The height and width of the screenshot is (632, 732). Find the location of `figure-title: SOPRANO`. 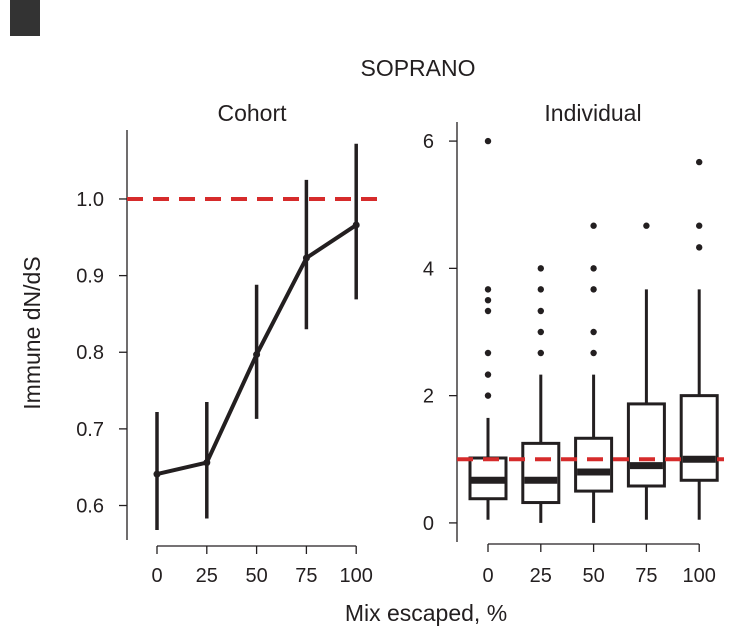

figure-title: SOPRANO is located at coordinates (417, 68).